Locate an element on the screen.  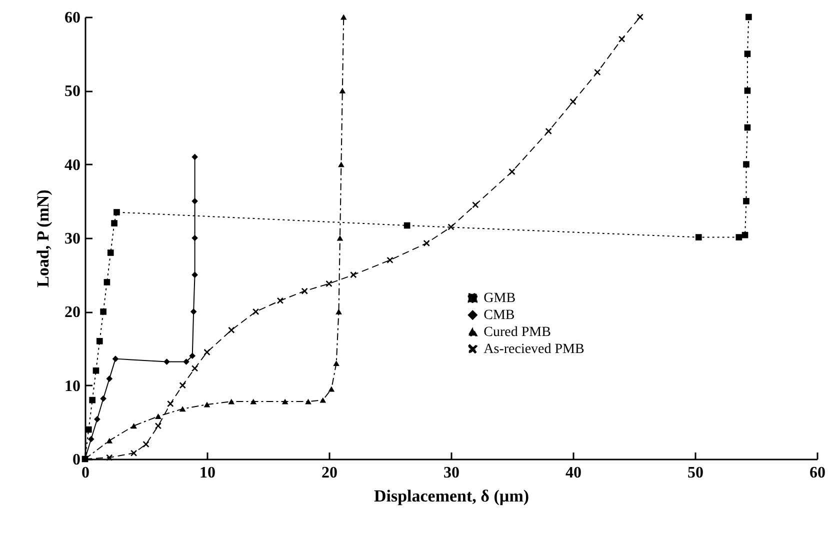
x-tick-label: 10 is located at coordinates (208, 473).